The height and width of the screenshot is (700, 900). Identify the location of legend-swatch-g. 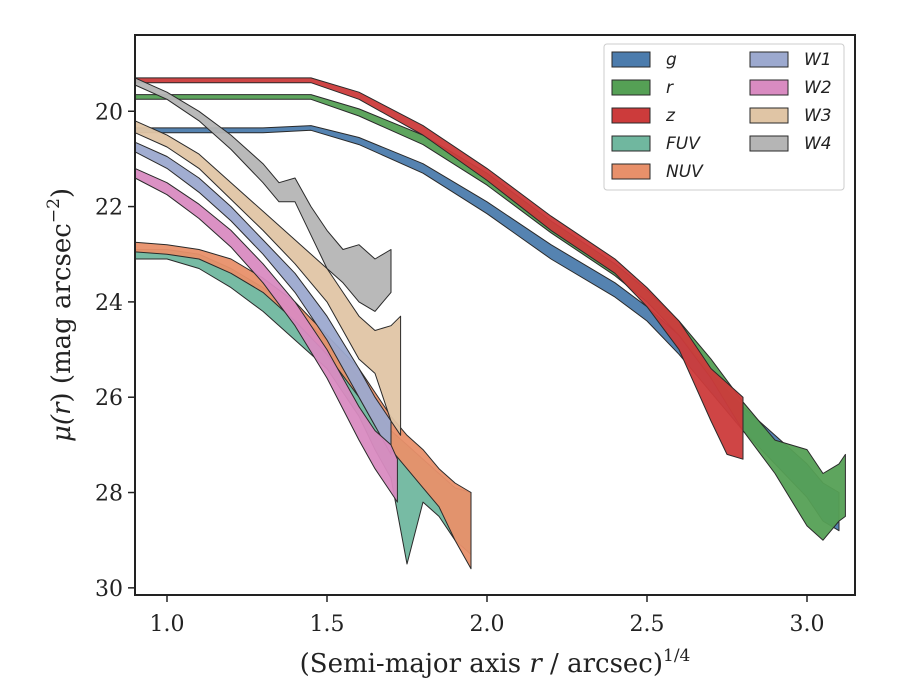
(631, 59).